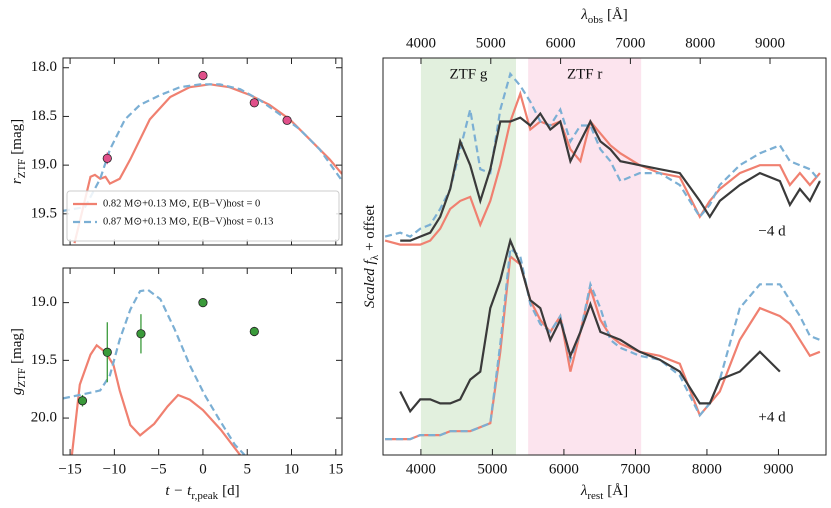 The height and width of the screenshot is (508, 831). What do you see at coordinates (564, 469) in the screenshot?
I see `x-tick-label: 6000` at bounding box center [564, 469].